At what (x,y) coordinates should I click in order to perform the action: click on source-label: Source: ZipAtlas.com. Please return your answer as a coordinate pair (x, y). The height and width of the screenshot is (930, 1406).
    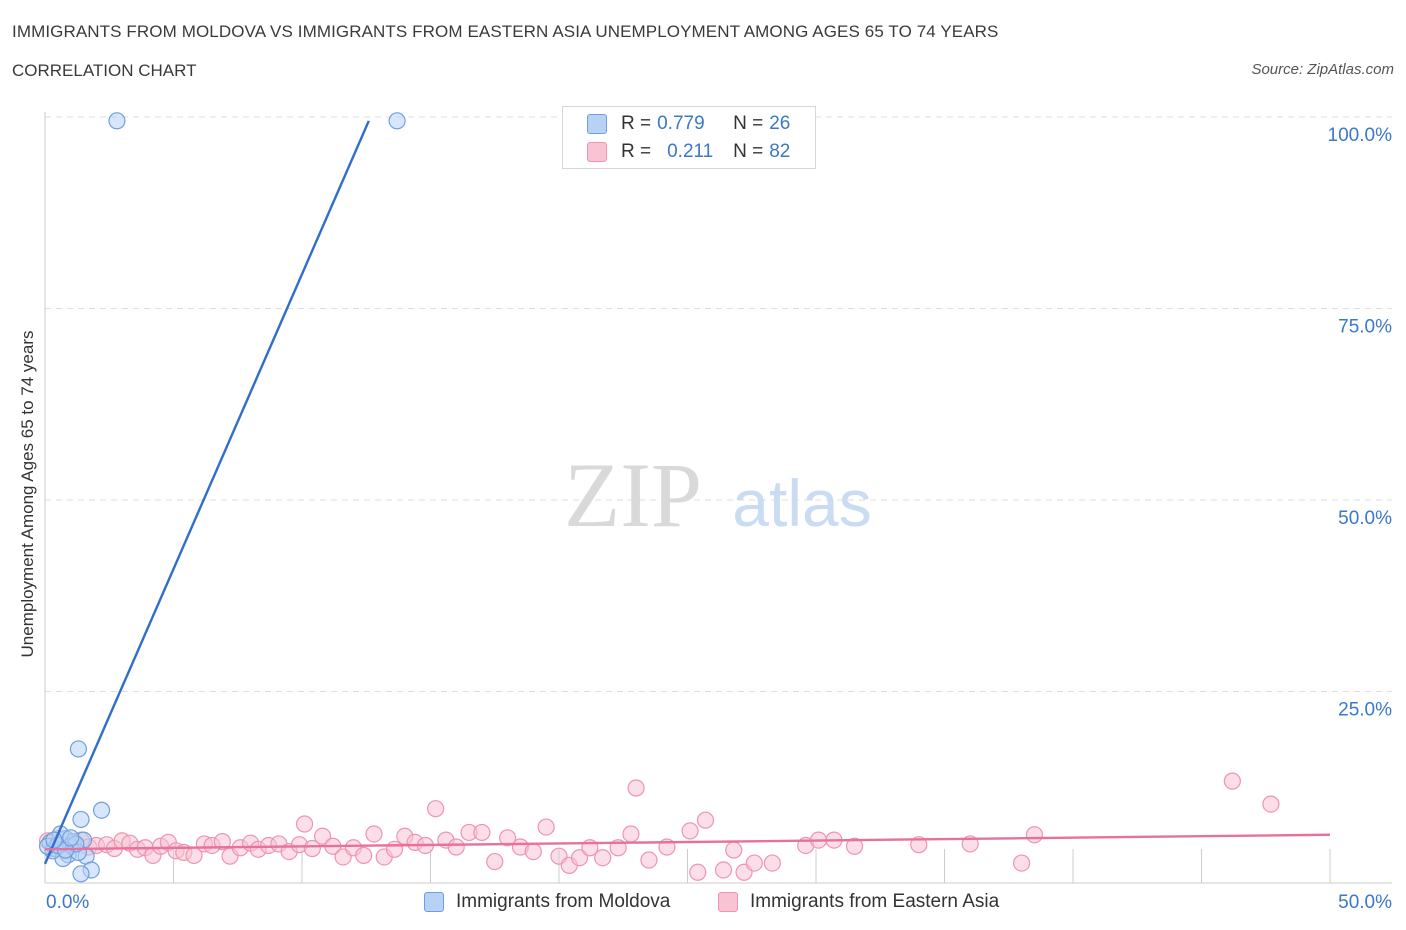
    Looking at the image, I should click on (1322, 69).